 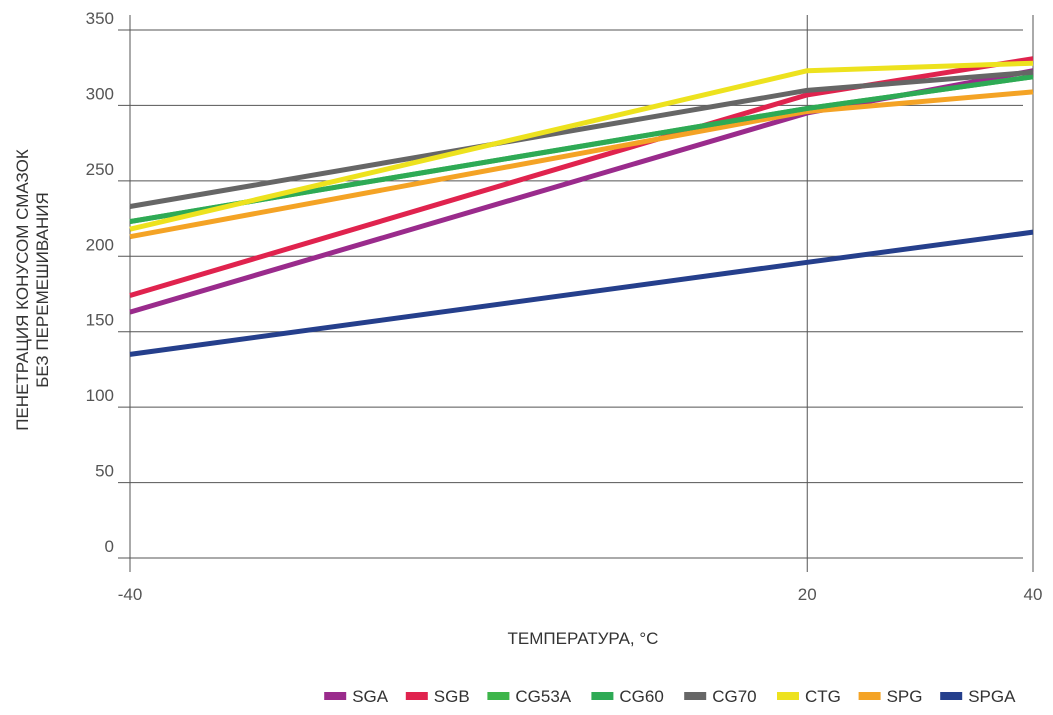 What do you see at coordinates (100, 395) in the screenshot?
I see `y-tick-label: 100` at bounding box center [100, 395].